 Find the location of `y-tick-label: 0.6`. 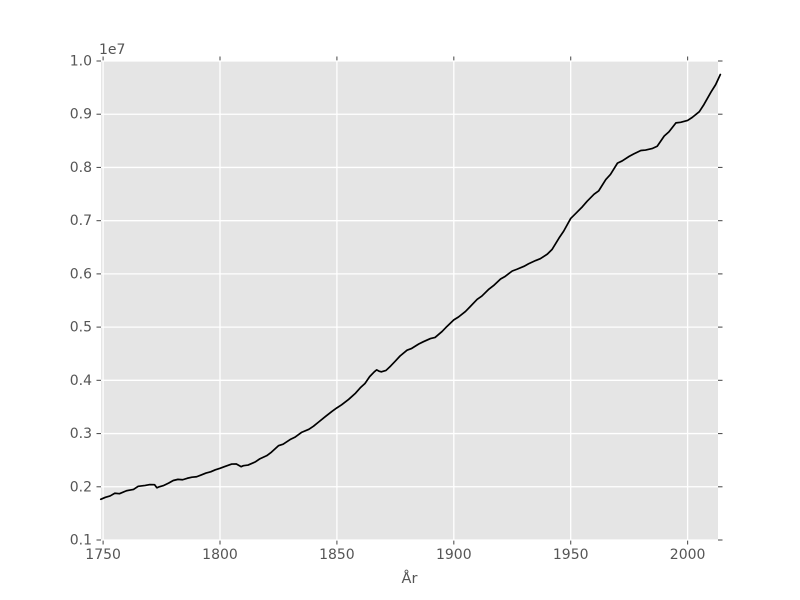

y-tick-label: 0.6 is located at coordinates (81, 274).